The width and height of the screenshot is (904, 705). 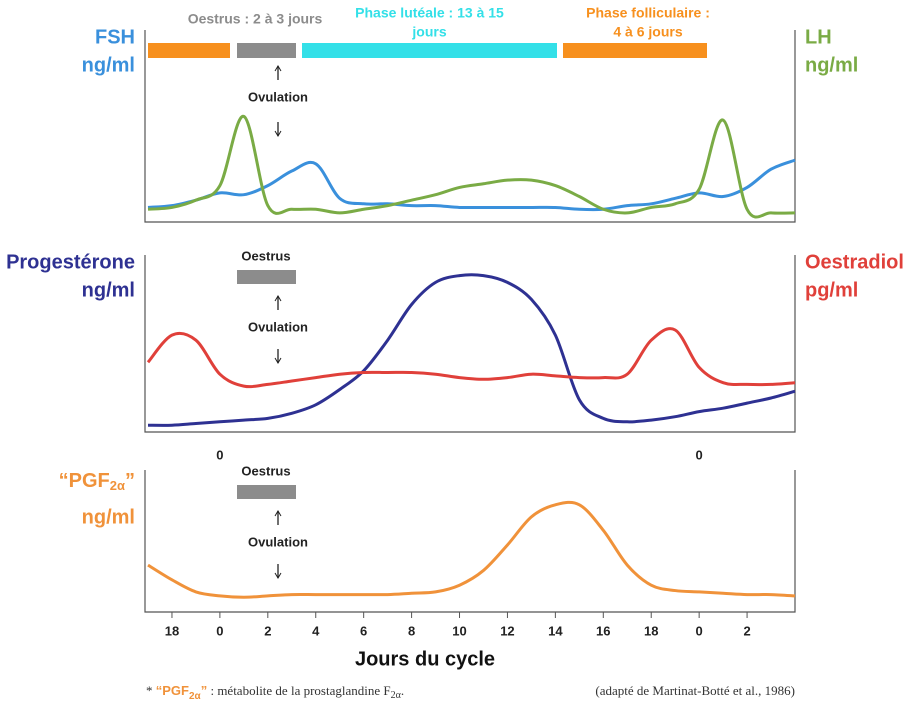 I want to click on label-part: 2α, so click(x=117, y=485).